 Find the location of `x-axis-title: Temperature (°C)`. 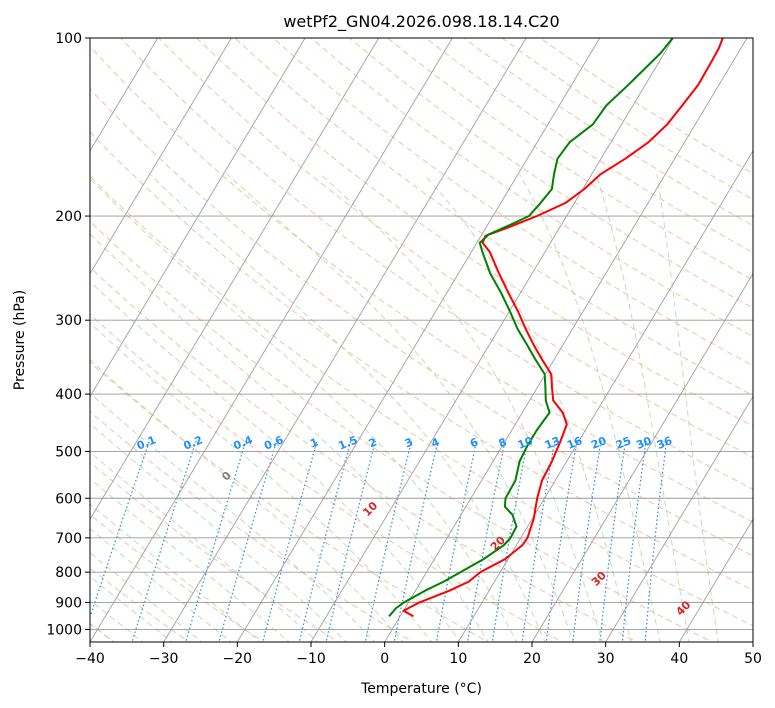

x-axis-title: Temperature (°C) is located at coordinates (421, 689).